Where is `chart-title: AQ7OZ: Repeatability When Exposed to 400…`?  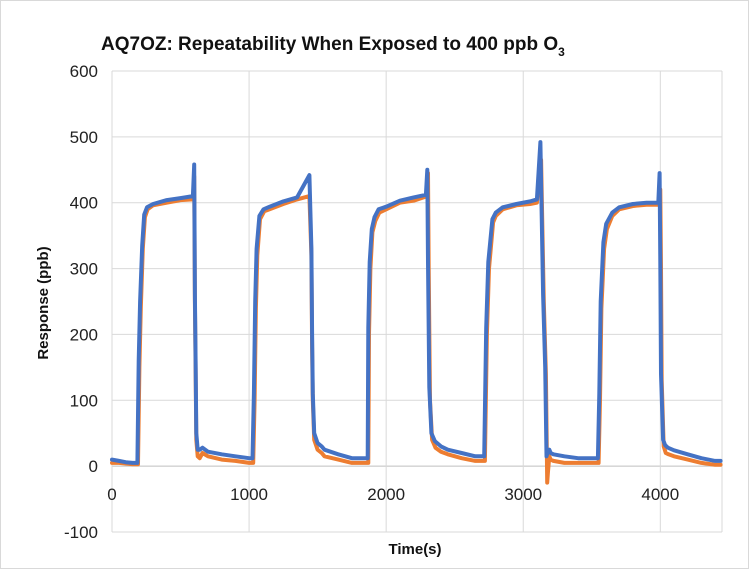 chart-title: AQ7OZ: Repeatability When Exposed to 400… is located at coordinates (333, 46).